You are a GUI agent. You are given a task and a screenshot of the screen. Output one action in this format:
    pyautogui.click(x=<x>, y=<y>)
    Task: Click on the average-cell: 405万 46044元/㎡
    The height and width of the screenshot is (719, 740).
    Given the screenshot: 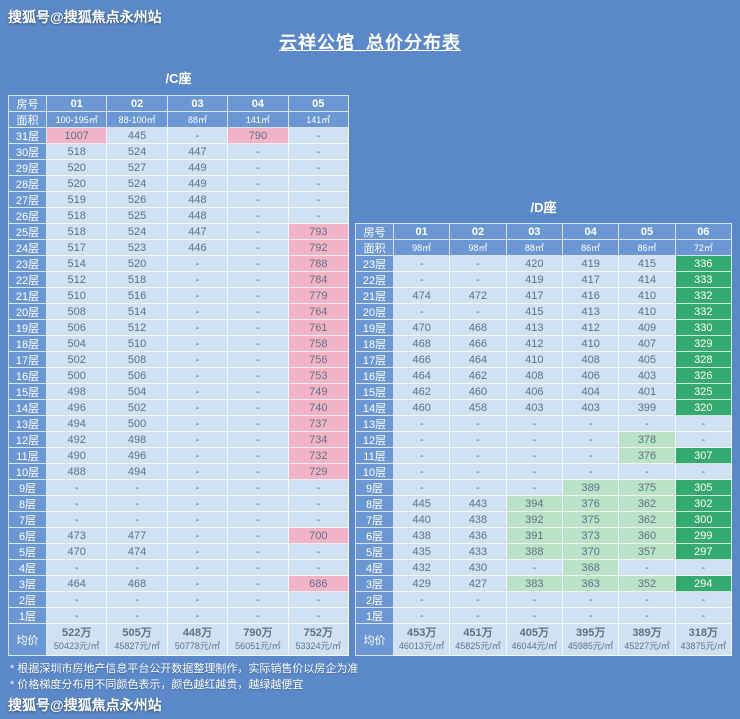 What is the action you would take?
    pyautogui.click(x=534, y=640)
    